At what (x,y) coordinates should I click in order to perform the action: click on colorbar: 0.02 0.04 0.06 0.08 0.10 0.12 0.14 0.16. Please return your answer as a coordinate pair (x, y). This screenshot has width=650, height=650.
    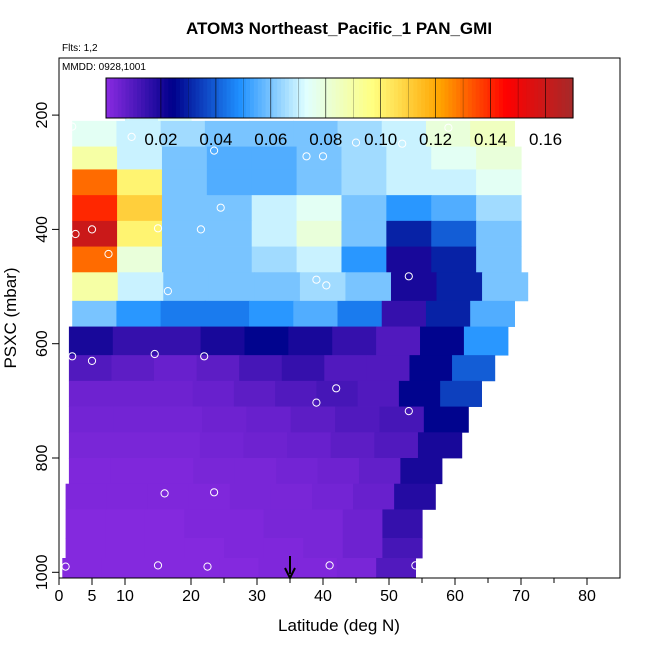
    Looking at the image, I should click on (339, 113).